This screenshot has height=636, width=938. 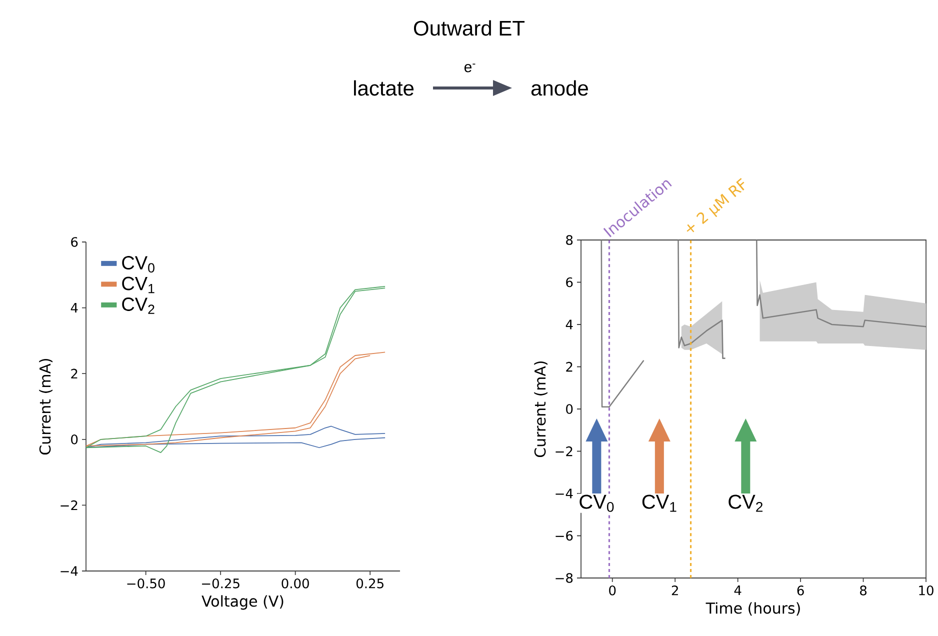 What do you see at coordinates (569, 240) in the screenshot?
I see `y-tick-label: 8` at bounding box center [569, 240].